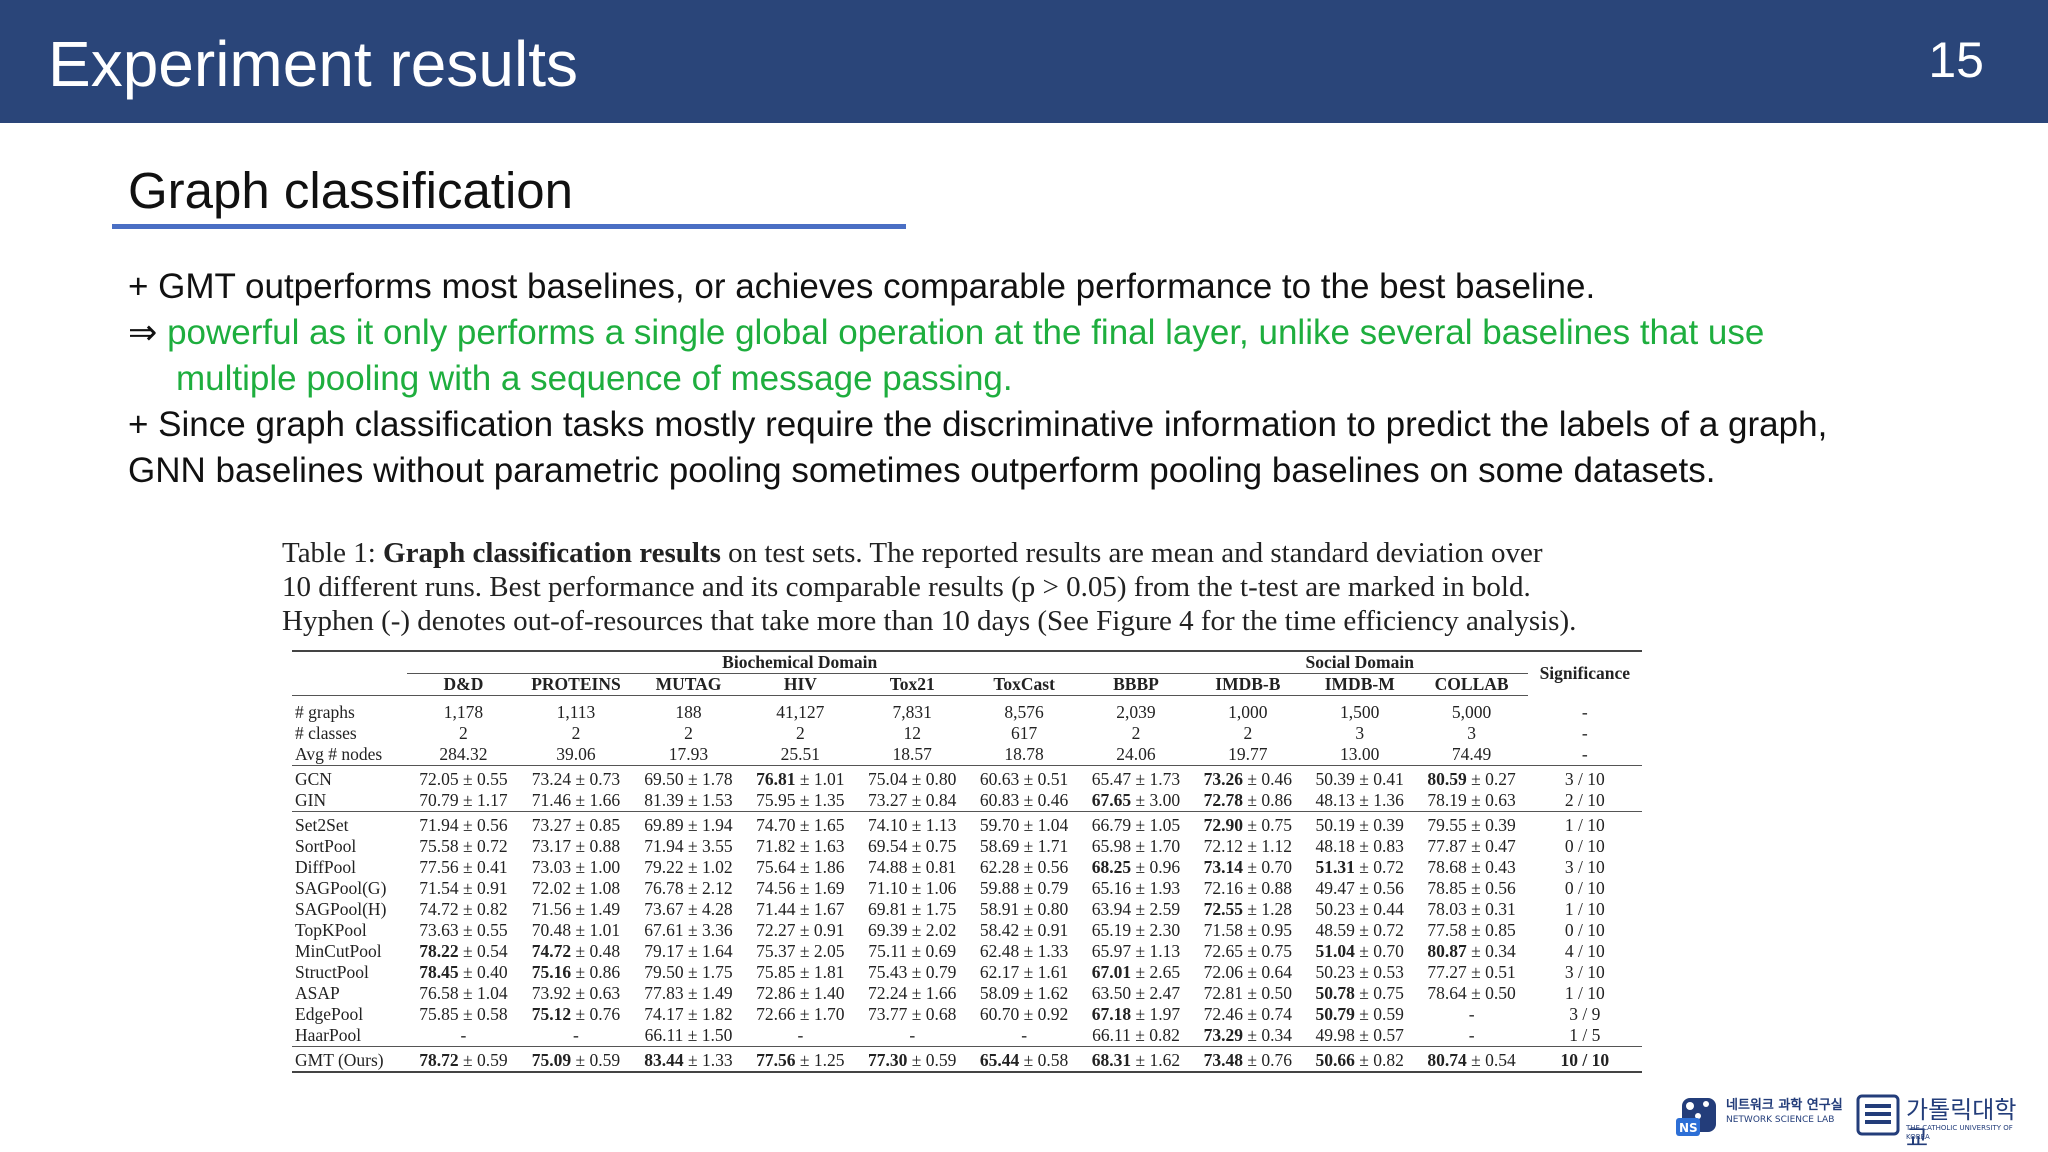 This screenshot has height=1152, width=2048. What do you see at coordinates (1585, 1014) in the screenshot?
I see `significance-cell: 3 / 9` at bounding box center [1585, 1014].